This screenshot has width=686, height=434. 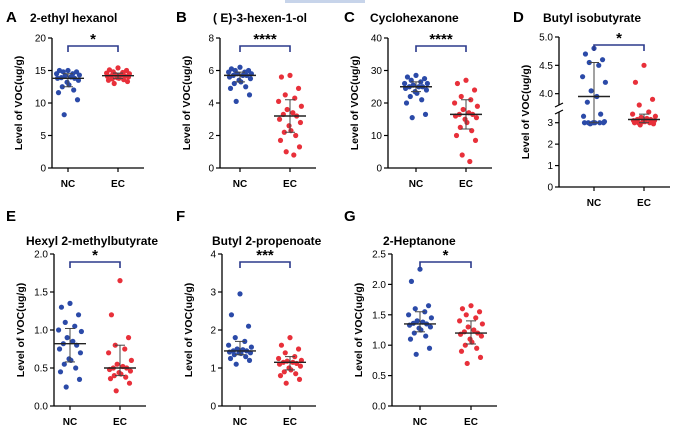 I want to click on panel-letter: A, so click(x=11, y=17).